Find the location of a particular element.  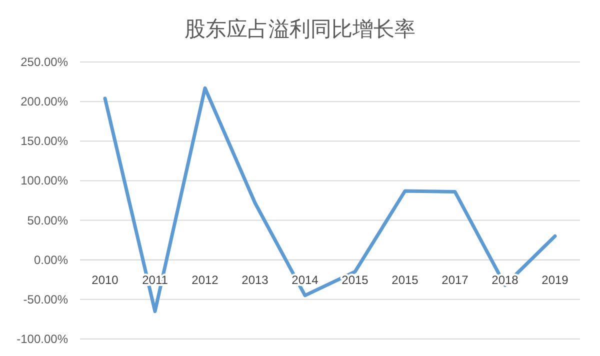

y-tick-label: 150.00% is located at coordinates (44, 141).